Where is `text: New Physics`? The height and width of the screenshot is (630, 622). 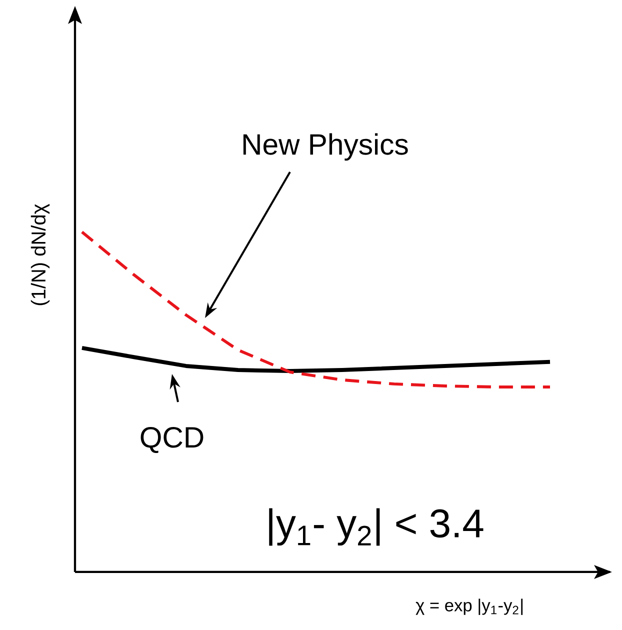 text: New Physics is located at coordinates (325, 147).